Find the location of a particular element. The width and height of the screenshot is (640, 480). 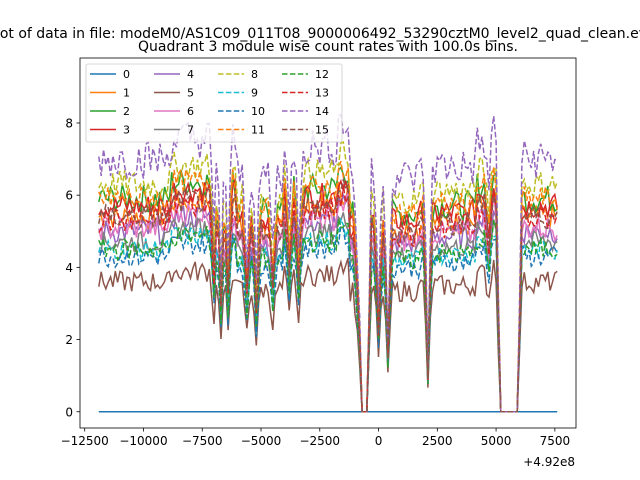

legend-label-1: 1 is located at coordinates (126, 93).